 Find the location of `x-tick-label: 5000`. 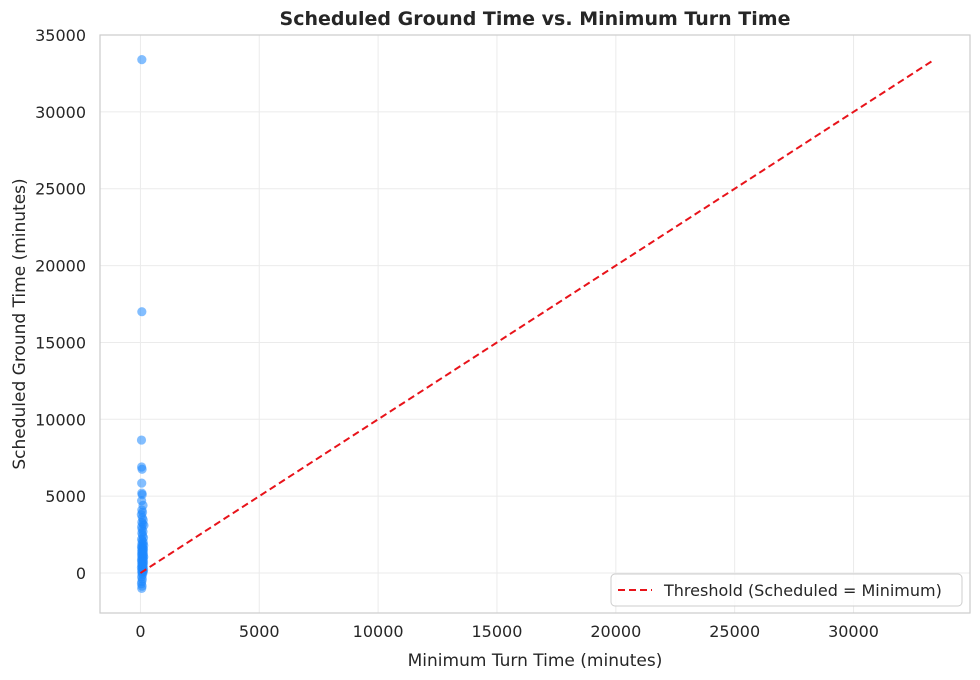

x-tick-label: 5000 is located at coordinates (259, 631).